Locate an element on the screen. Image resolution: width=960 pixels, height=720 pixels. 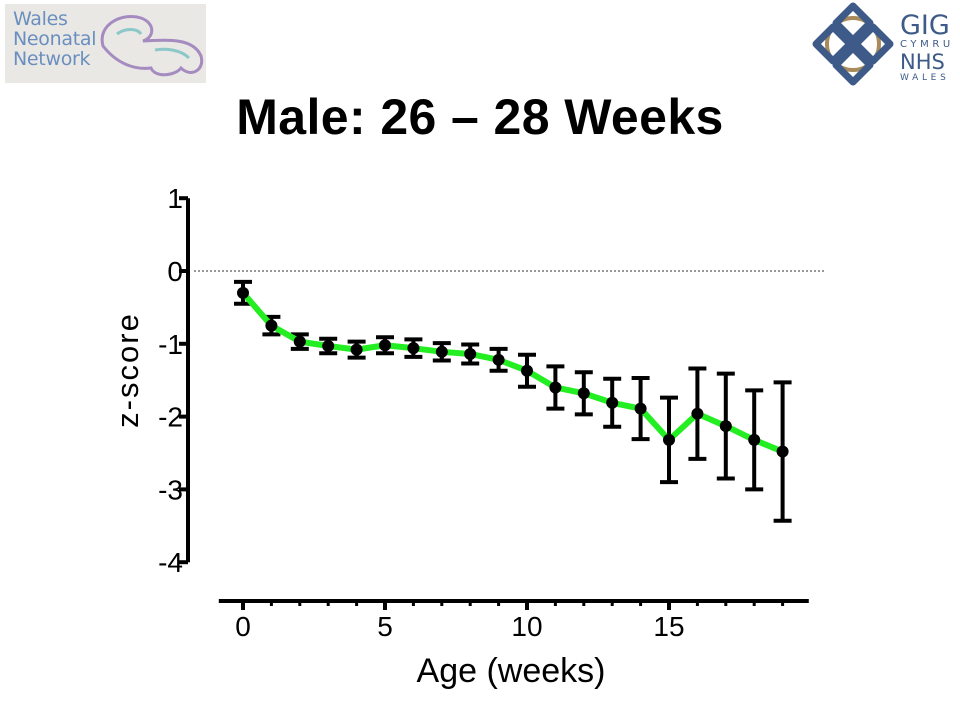
logo-text-gig: GIG is located at coordinates (925, 25).